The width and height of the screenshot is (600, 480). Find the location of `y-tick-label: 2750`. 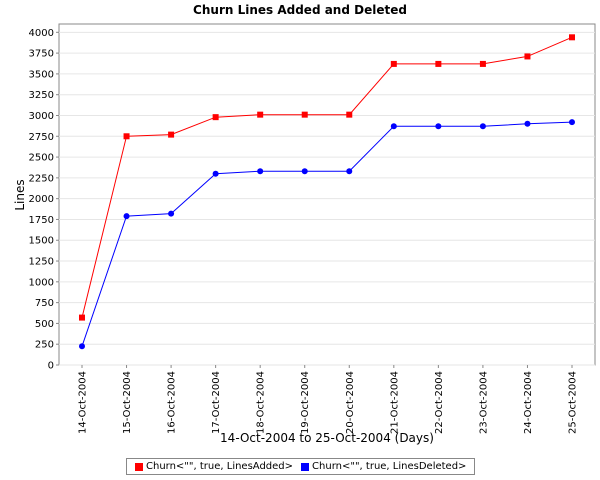

y-tick-label: 2750 is located at coordinates (41, 137).